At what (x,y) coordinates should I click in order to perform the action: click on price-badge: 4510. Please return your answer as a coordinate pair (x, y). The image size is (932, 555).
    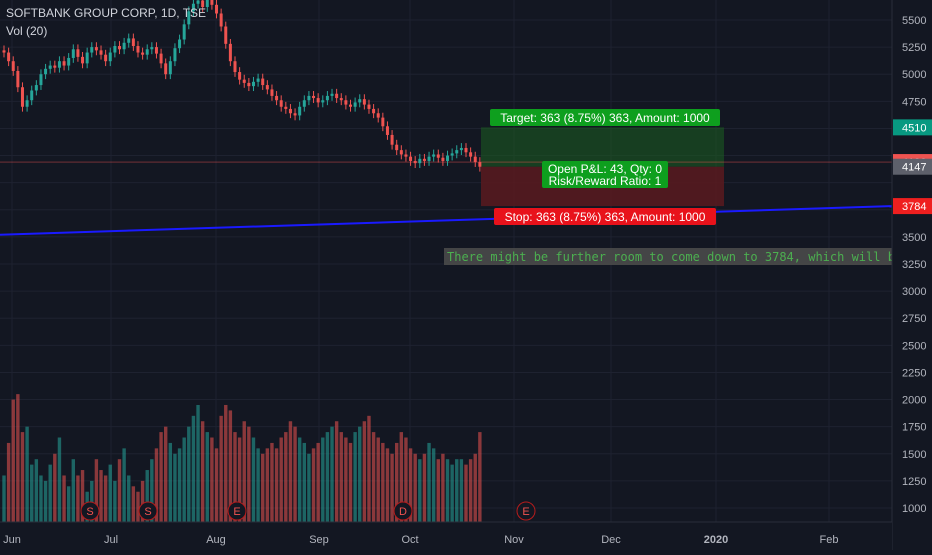
    Looking at the image, I should click on (912, 127).